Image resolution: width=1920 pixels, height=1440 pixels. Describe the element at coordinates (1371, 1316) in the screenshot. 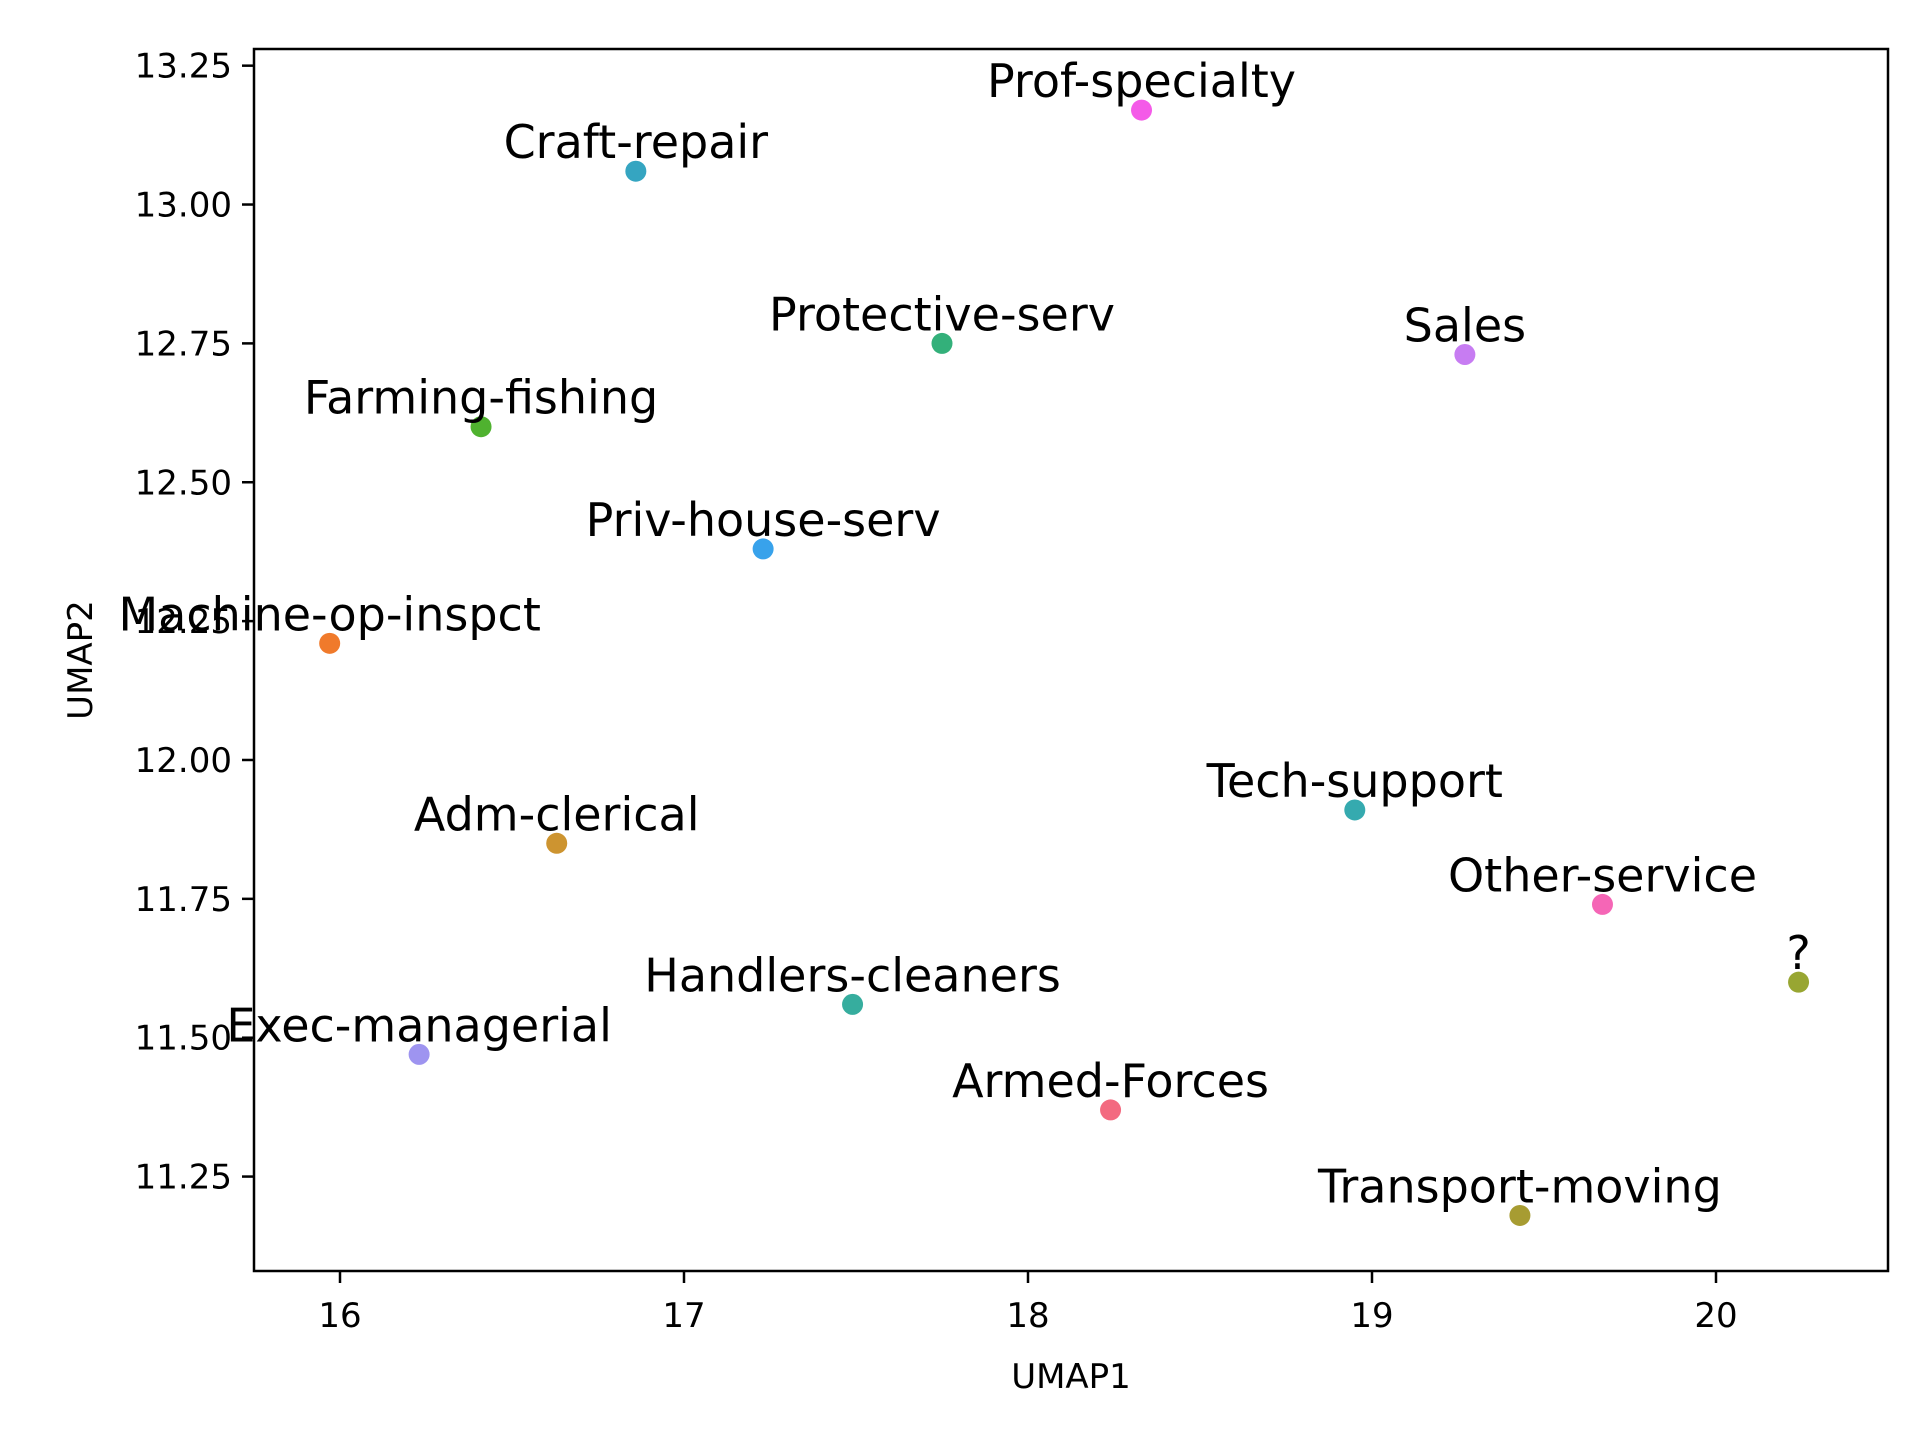

I see `x-tick-label: 19` at that location.